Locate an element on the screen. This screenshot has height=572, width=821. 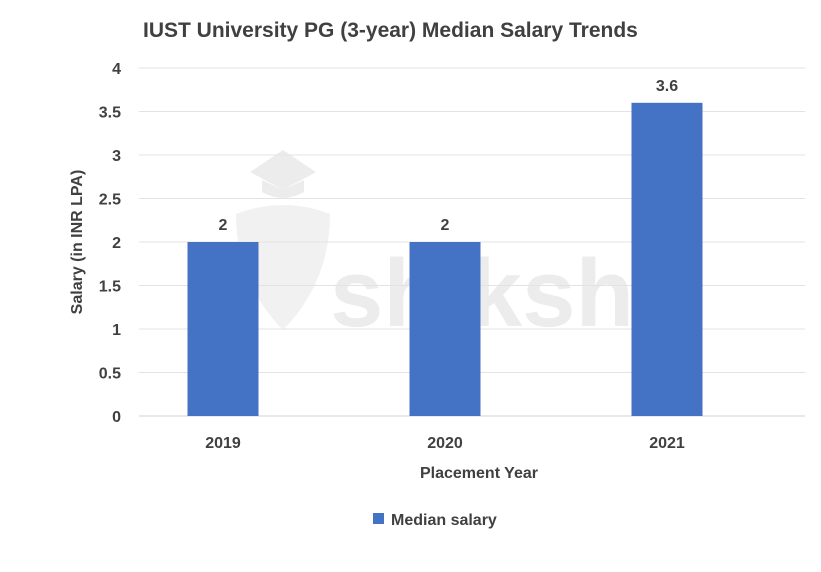
x-axis-title: Placement Year is located at coordinates (479, 473).